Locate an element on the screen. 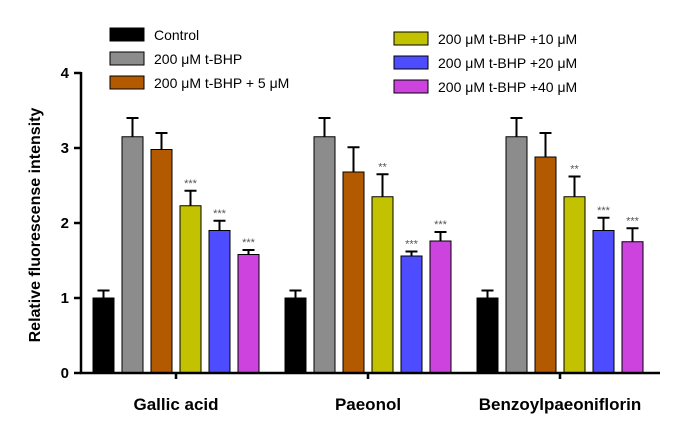  x-tick-label: Paeonol is located at coordinates (368, 404).